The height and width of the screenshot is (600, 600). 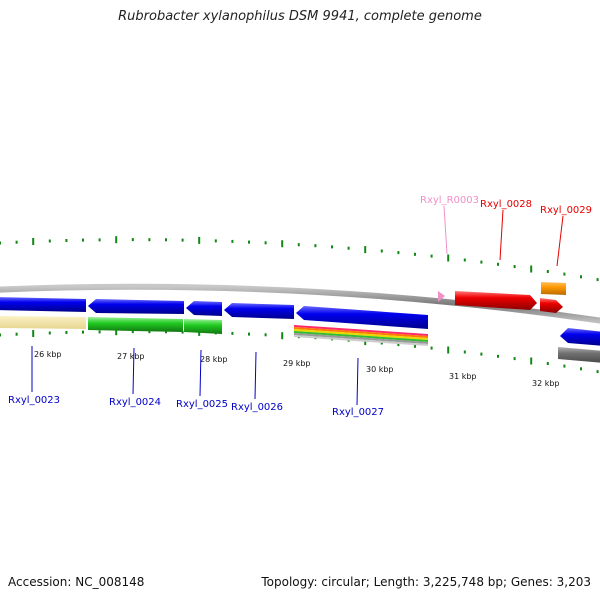 What do you see at coordinates (449, 200) in the screenshot?
I see `gene-label-rxyl-r0003: Rxyl_R0003` at bounding box center [449, 200].